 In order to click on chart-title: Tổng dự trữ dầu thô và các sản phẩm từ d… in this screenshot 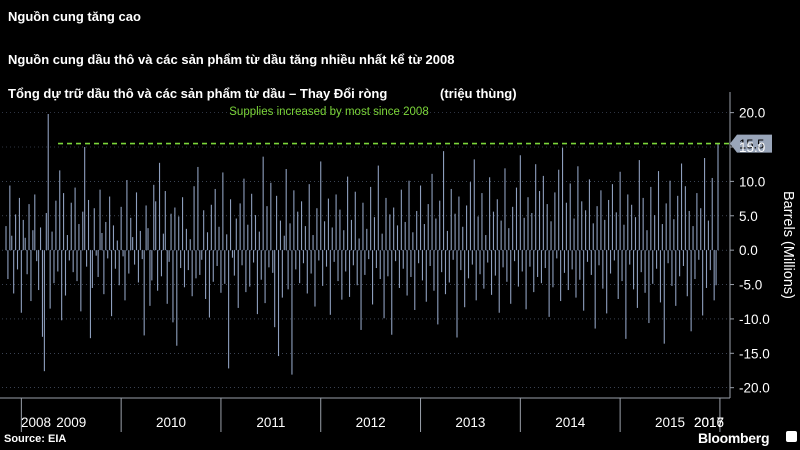, I will do `click(198, 93)`.